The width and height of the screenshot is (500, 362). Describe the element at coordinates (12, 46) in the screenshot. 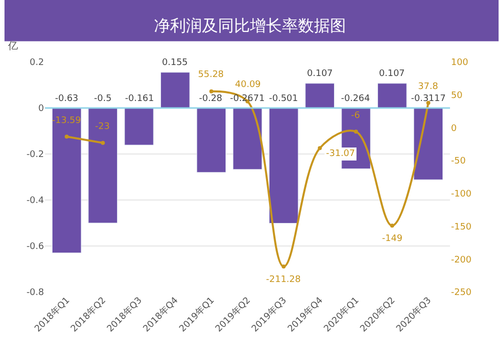

I see `y-axis-title: 亿` at that location.